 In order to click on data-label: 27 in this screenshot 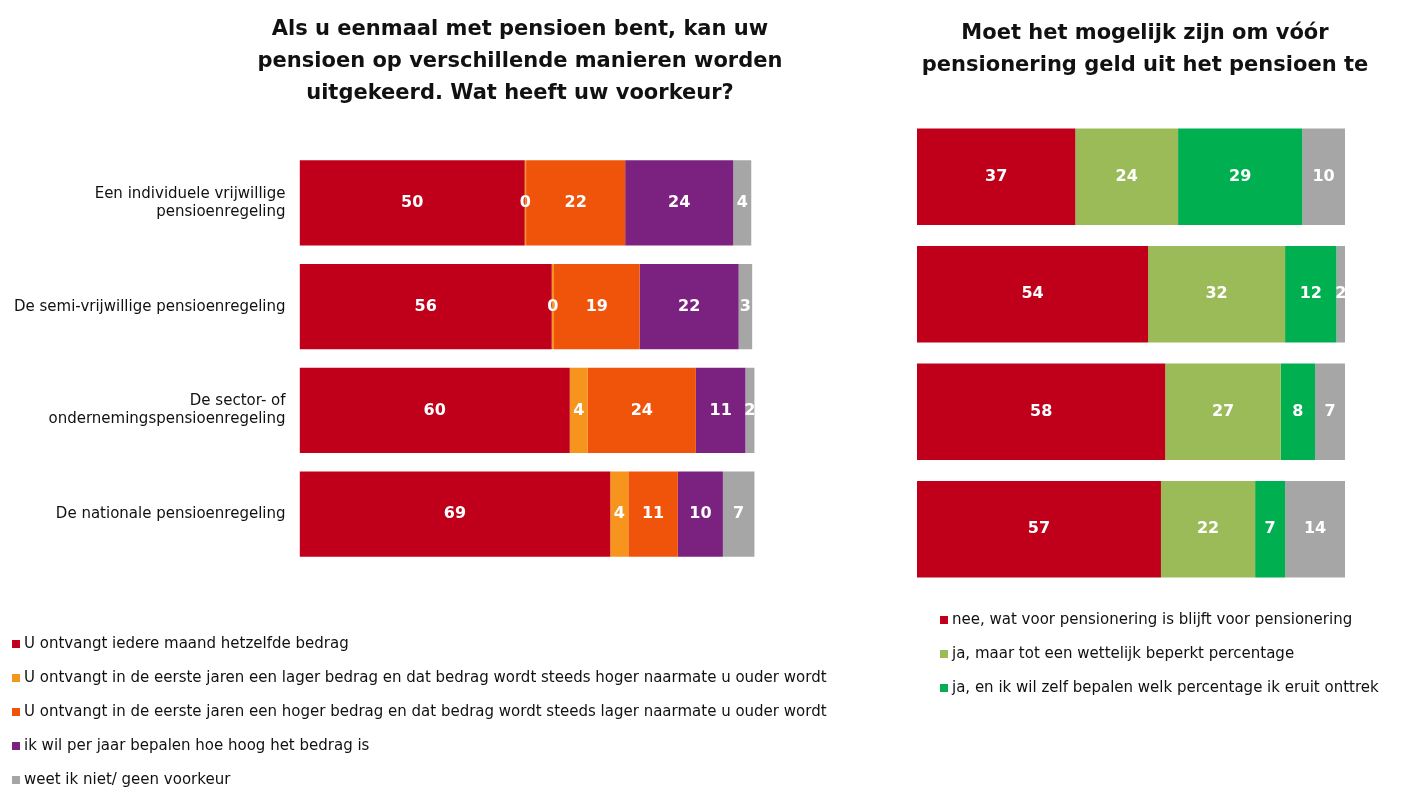, I will do `click(1223, 410)`.